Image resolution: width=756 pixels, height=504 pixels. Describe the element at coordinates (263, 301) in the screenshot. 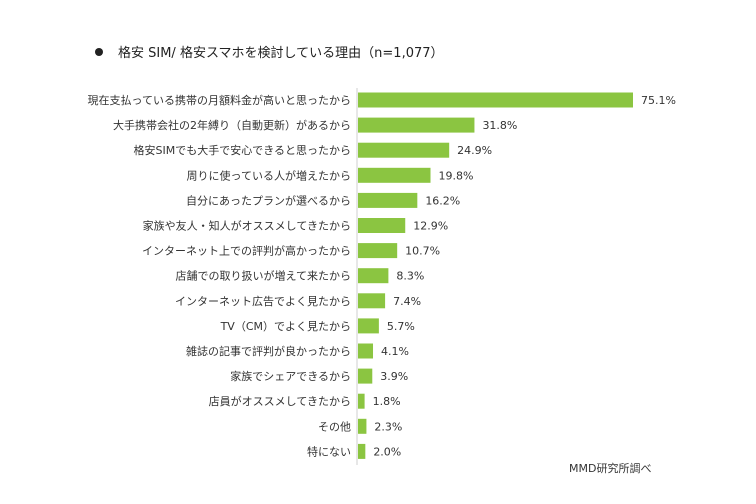

I see `category-label: インターネット広告でよく見たから` at that location.